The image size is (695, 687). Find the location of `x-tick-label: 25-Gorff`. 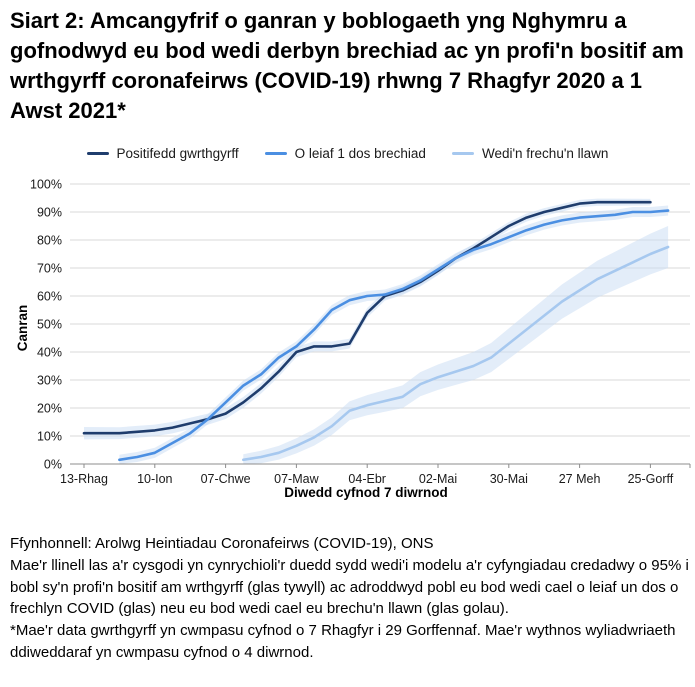

x-tick-label: 25-Gorff is located at coordinates (651, 479).